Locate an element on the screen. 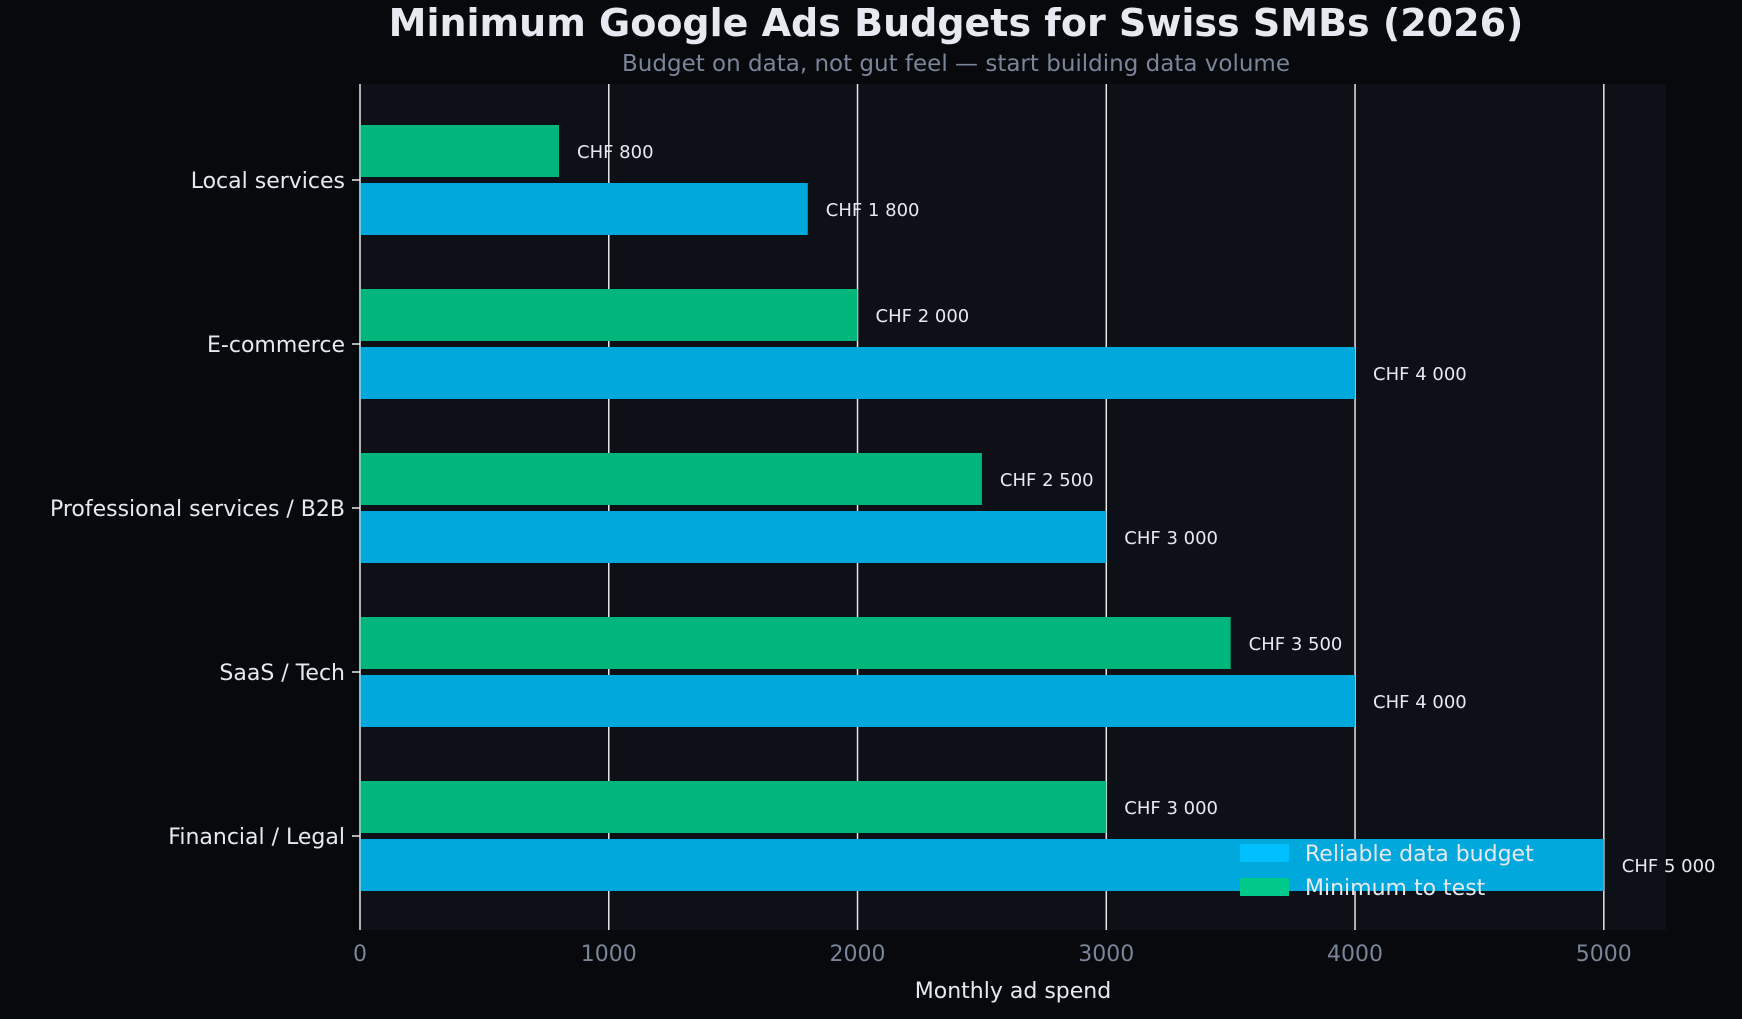 The height and width of the screenshot is (1019, 1742). x-axis-label: Monthly ad spend is located at coordinates (1013, 991).